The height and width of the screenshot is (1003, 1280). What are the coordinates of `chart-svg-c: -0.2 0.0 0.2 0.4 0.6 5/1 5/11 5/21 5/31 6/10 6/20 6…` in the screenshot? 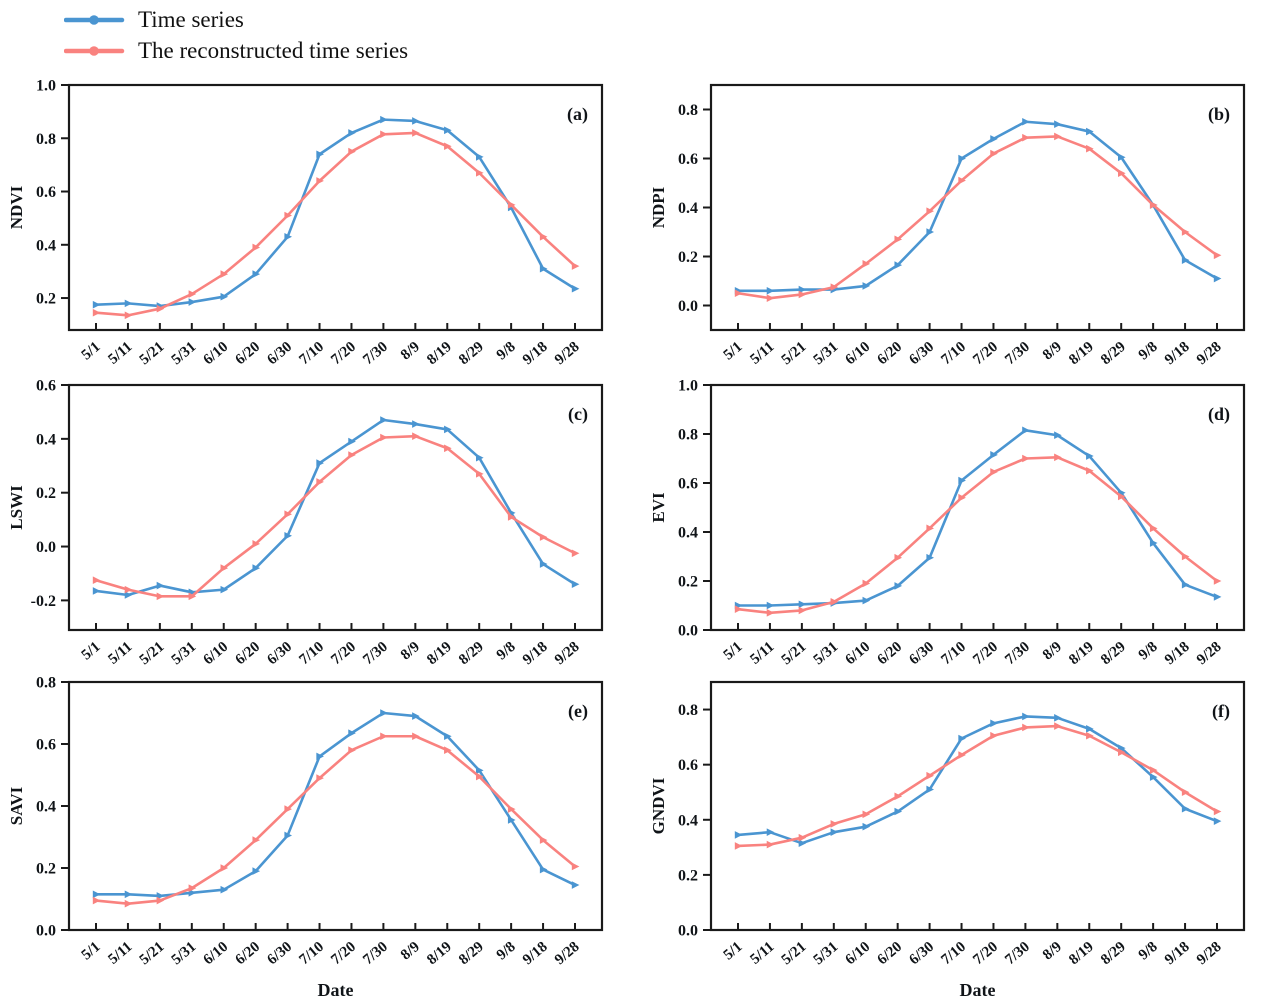 It's located at (305, 523).